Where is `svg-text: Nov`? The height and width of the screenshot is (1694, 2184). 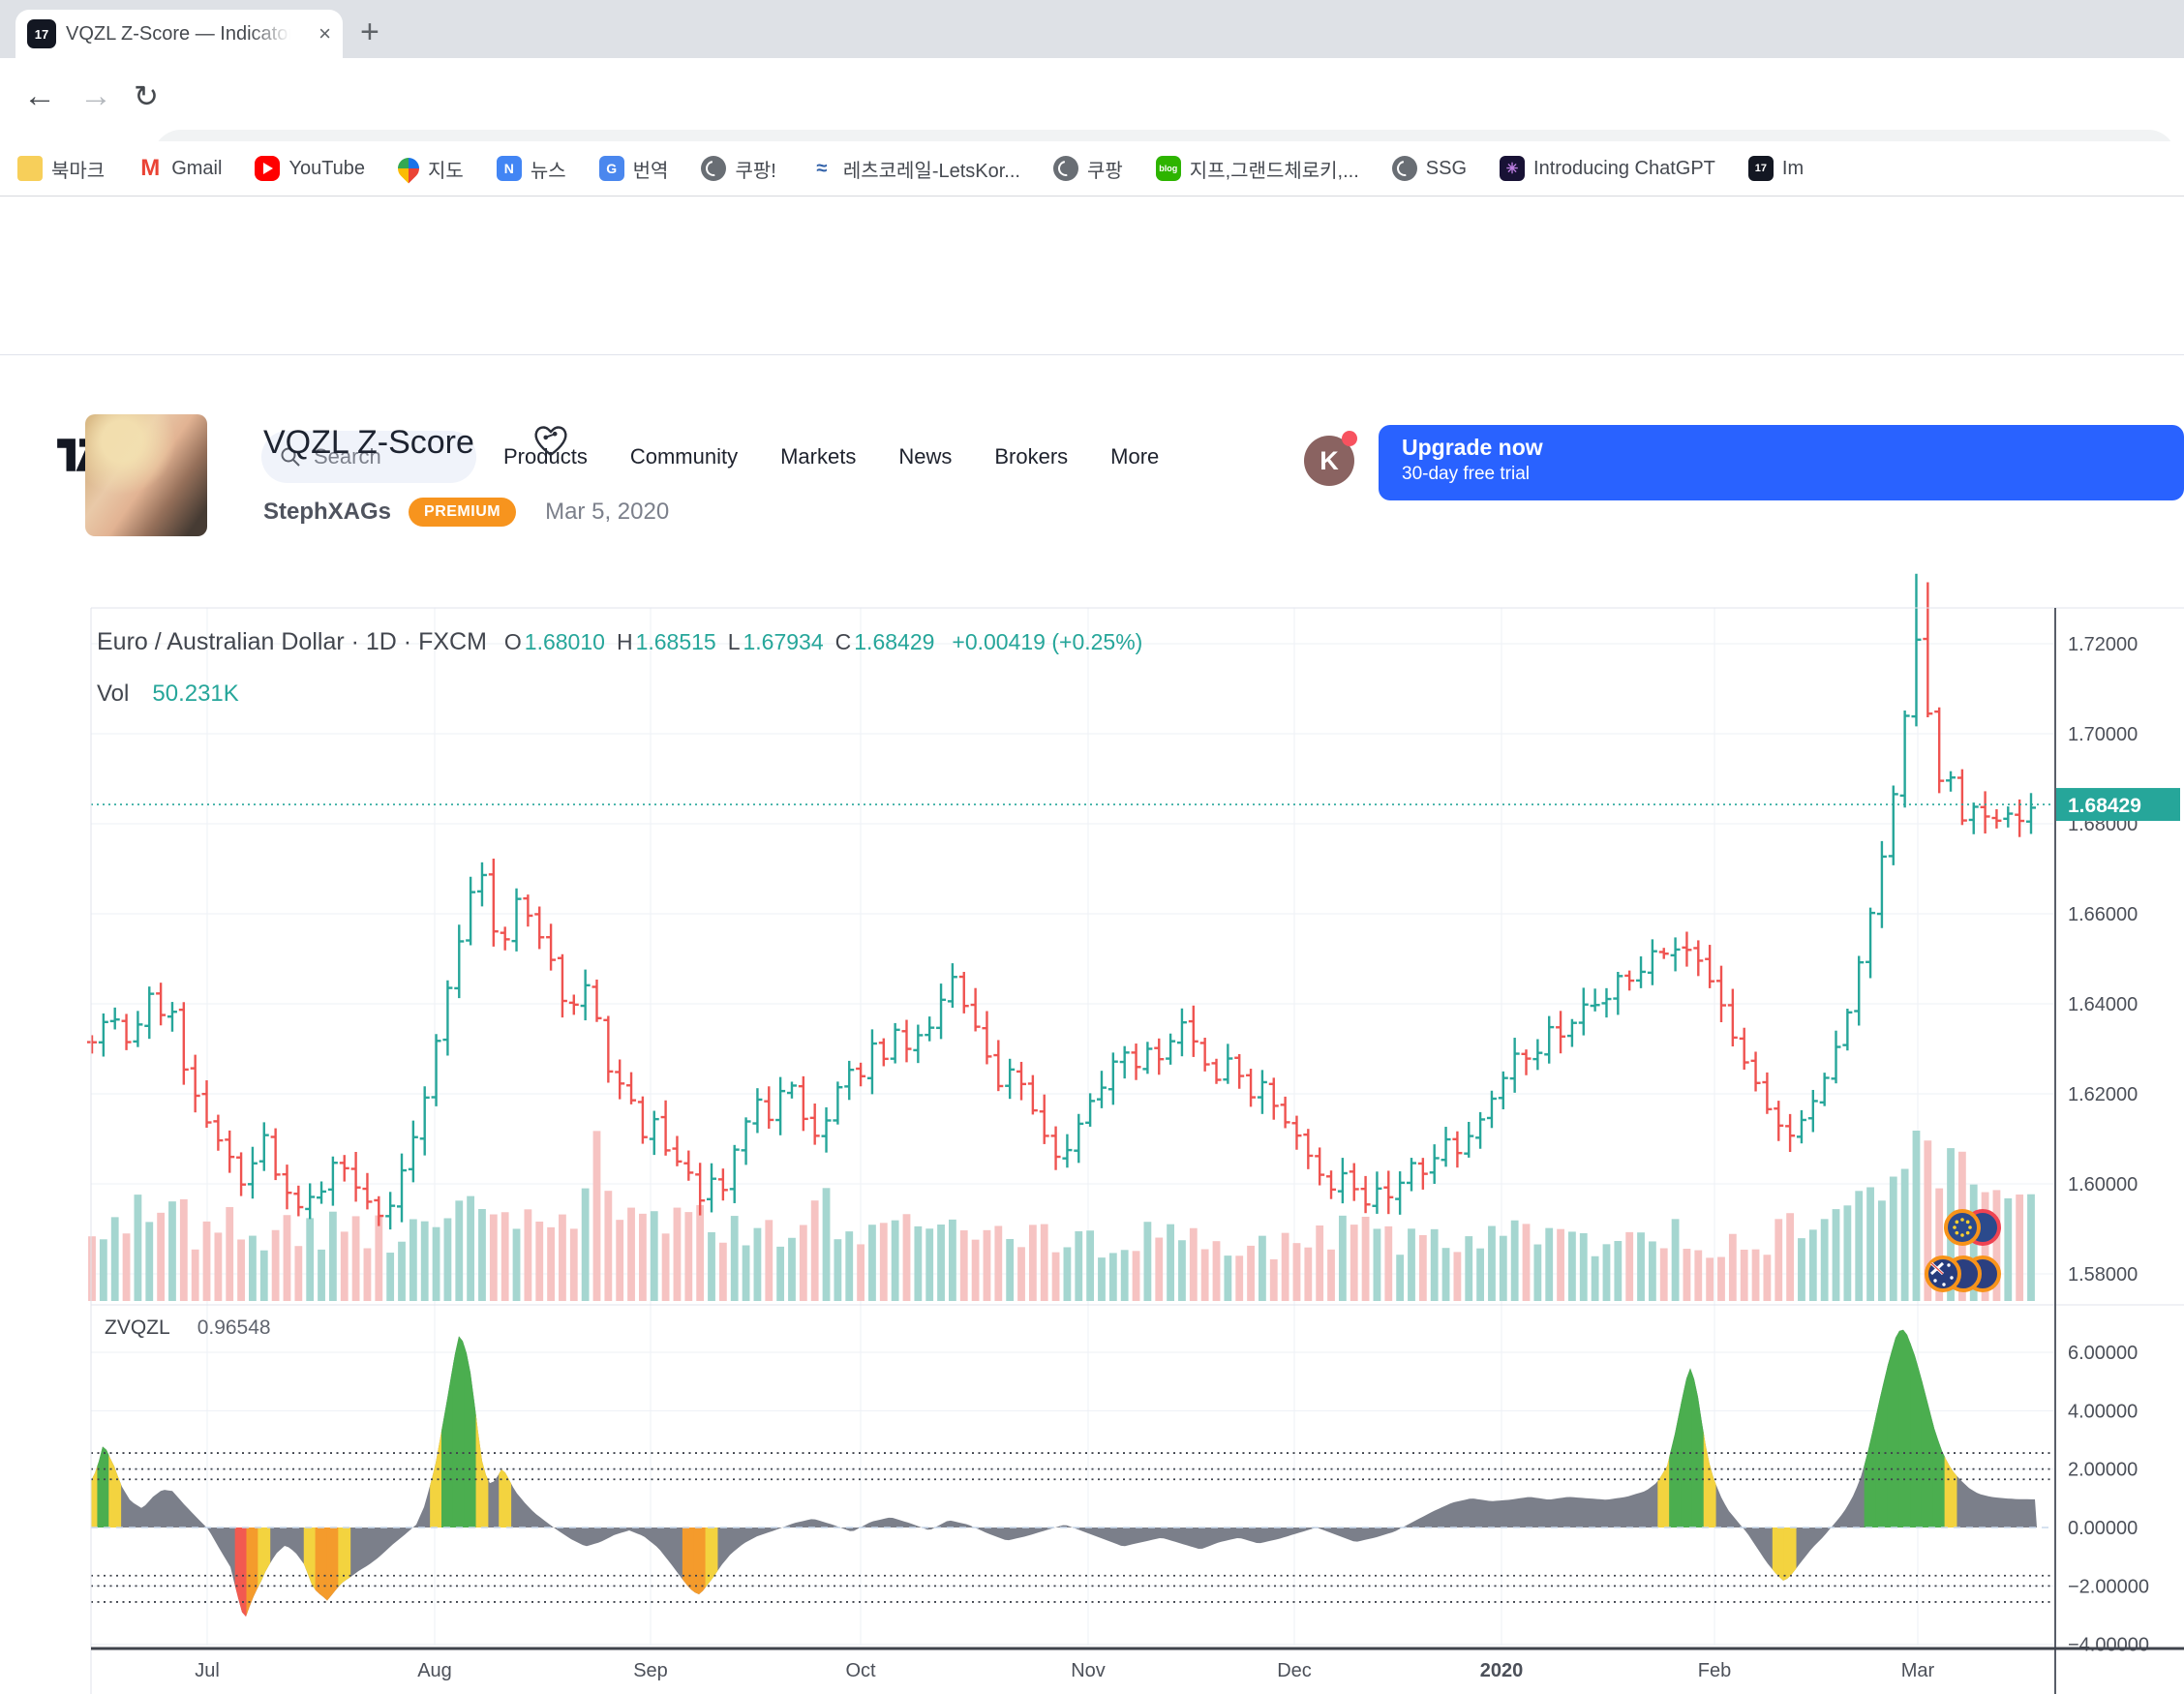
svg-text: Nov is located at coordinates (1088, 1670).